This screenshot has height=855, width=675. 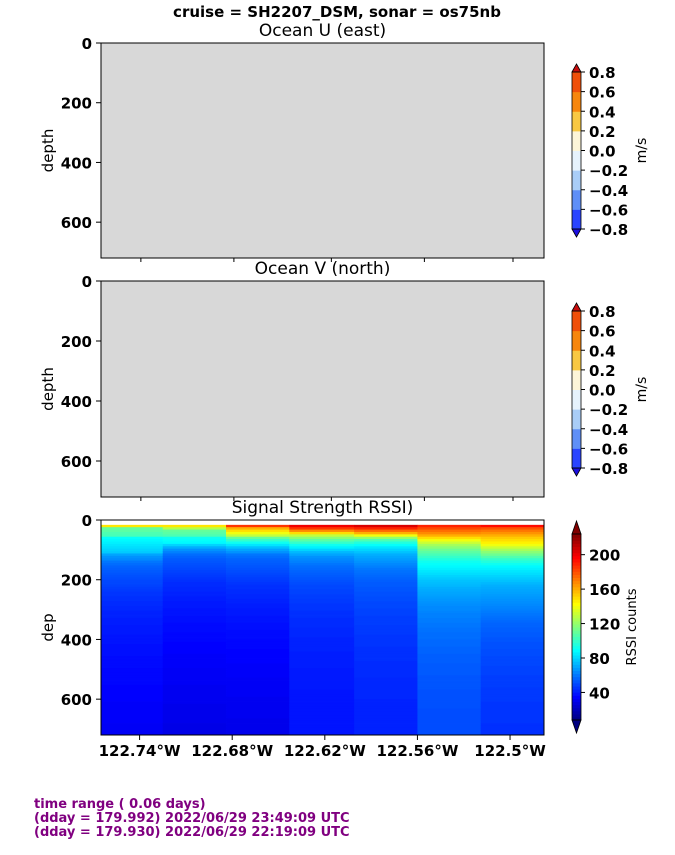 What do you see at coordinates (608, 191) in the screenshot?
I see `colorbar-tick-label: −0.4` at bounding box center [608, 191].